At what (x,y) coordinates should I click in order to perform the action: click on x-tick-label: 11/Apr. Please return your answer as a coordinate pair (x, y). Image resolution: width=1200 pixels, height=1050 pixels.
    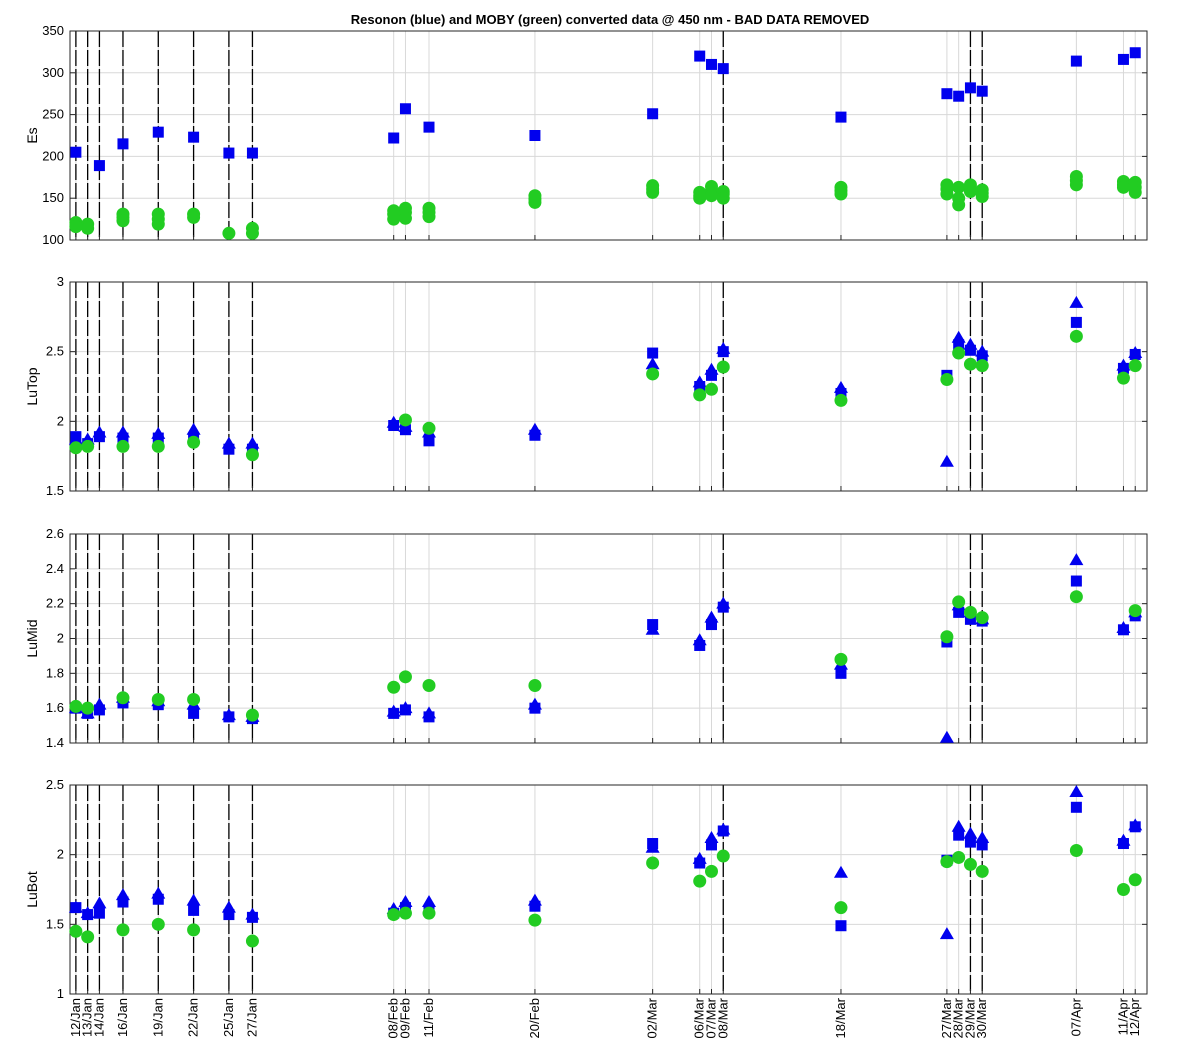
    Looking at the image, I should click on (1122, 1016).